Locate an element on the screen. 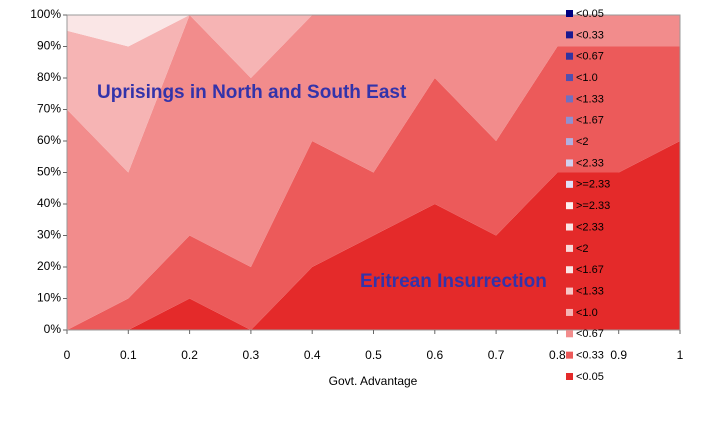  x-tick-label: 1 is located at coordinates (680, 355).